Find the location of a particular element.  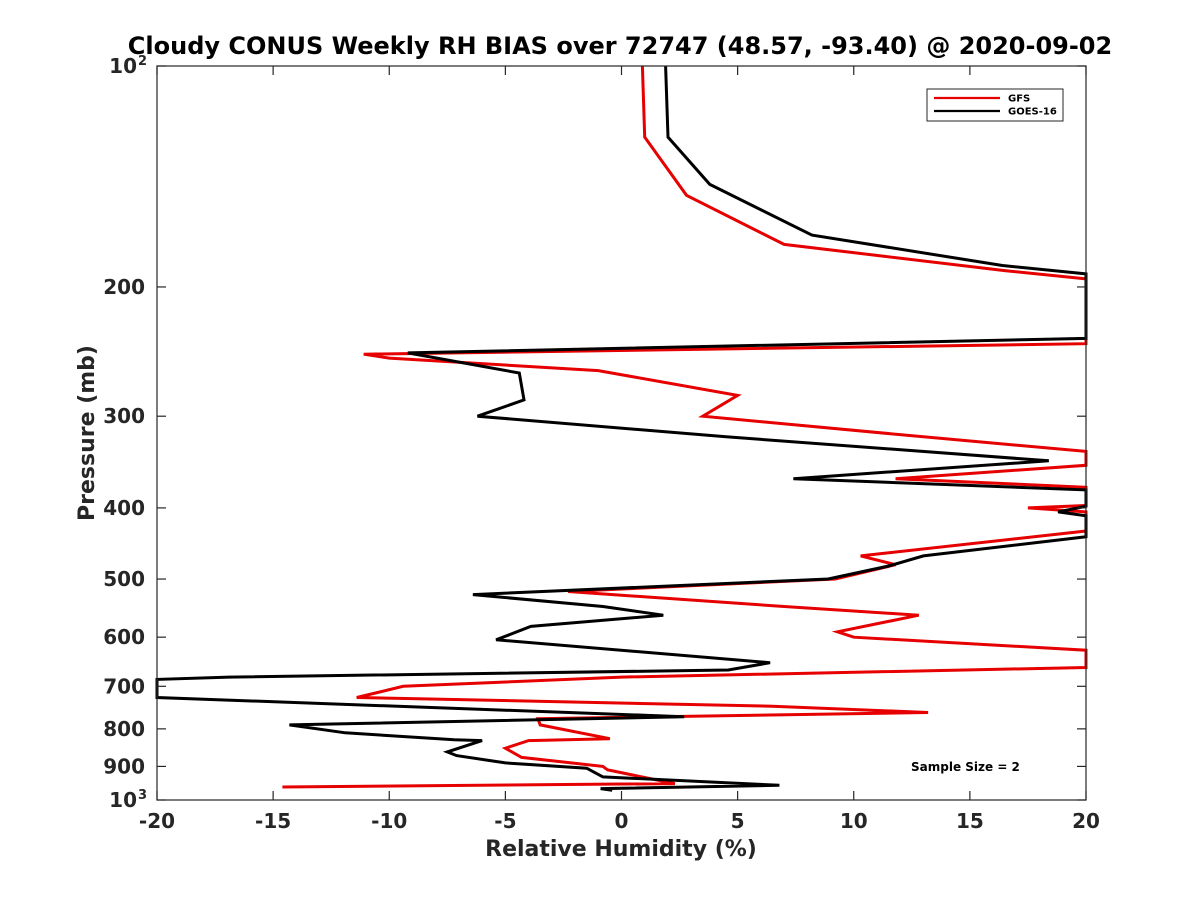

y-tick-label: 600 is located at coordinates (124, 637).